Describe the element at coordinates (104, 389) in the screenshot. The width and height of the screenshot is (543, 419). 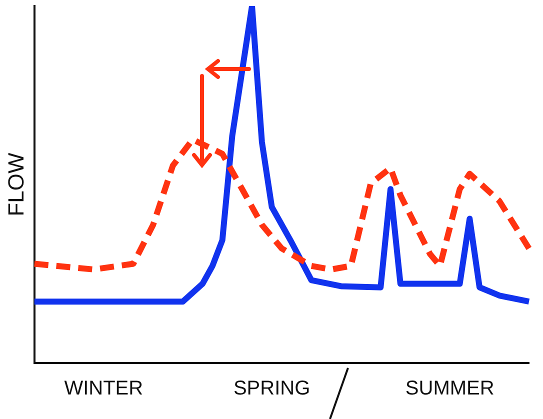
I see `x-tick-label: WINTER` at that location.